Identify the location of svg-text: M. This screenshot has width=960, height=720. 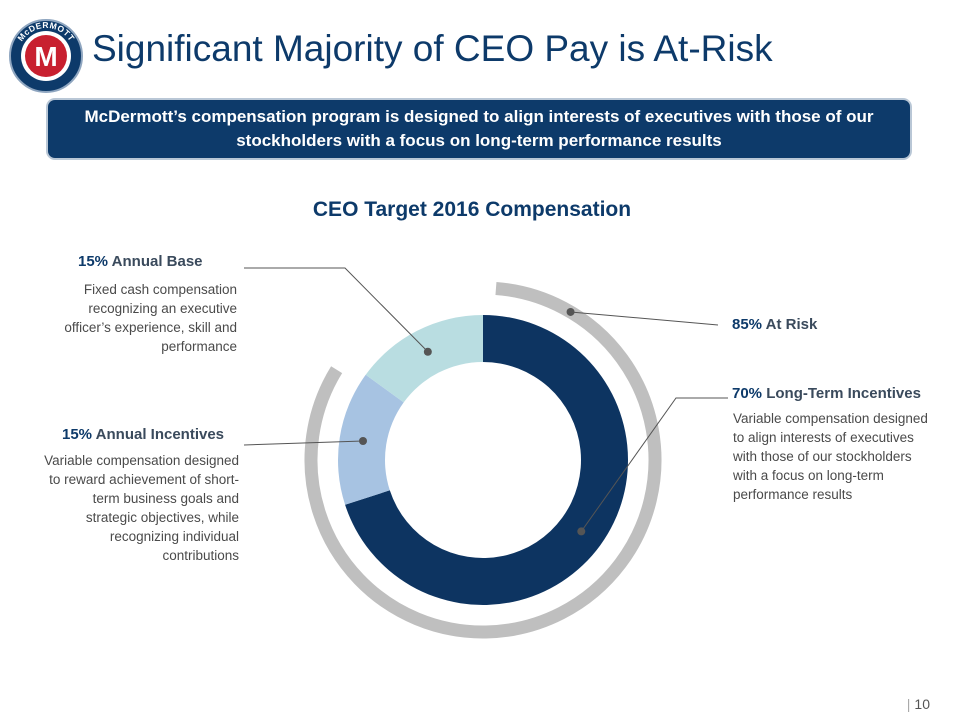
(45, 56).